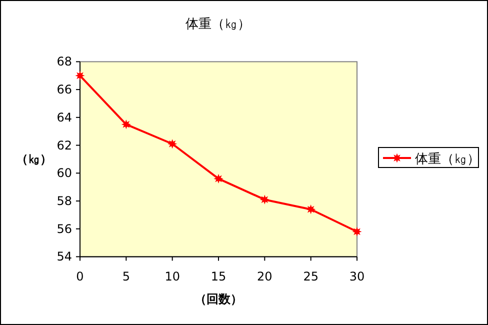 This screenshot has height=325, width=488. I want to click on y-tick-label: 68, so click(64, 61).